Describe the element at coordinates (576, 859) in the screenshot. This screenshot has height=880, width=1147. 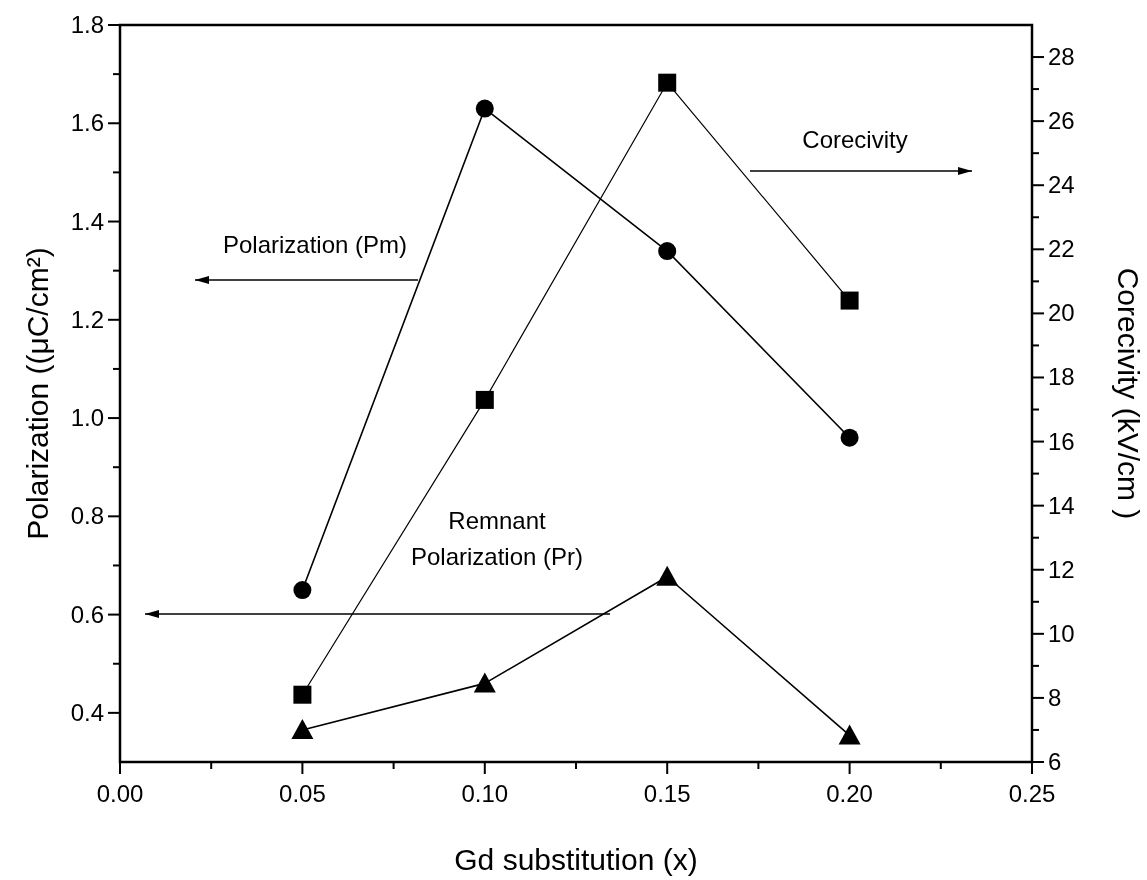
I see `x-axis-title: Gd substitution (x)` at that location.